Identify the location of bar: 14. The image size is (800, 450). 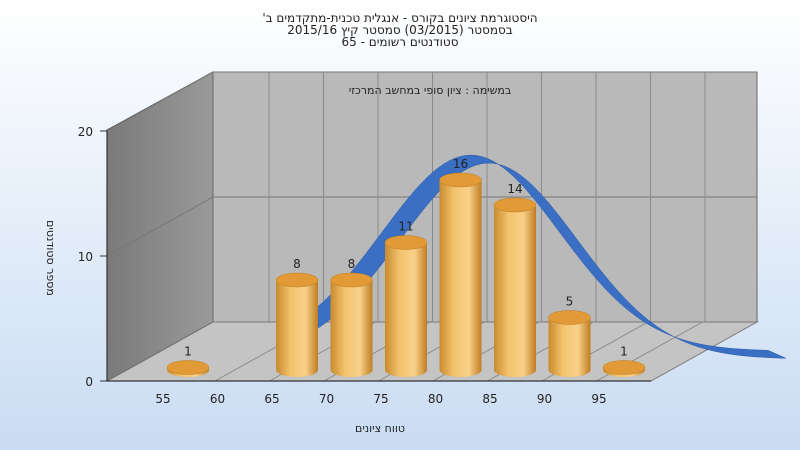
(515, 279).